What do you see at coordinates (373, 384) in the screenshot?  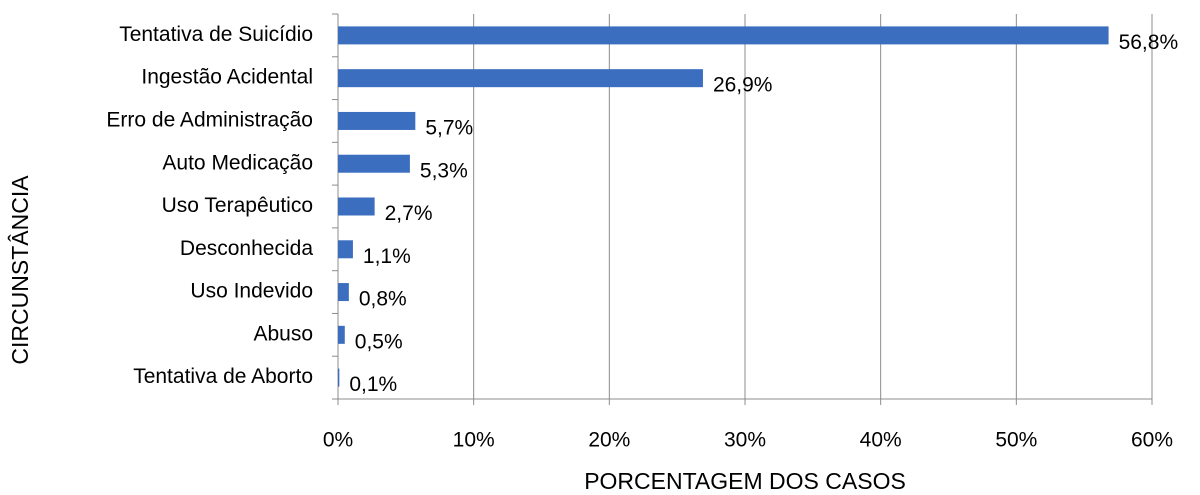 I see `value-label: 0,1%` at bounding box center [373, 384].